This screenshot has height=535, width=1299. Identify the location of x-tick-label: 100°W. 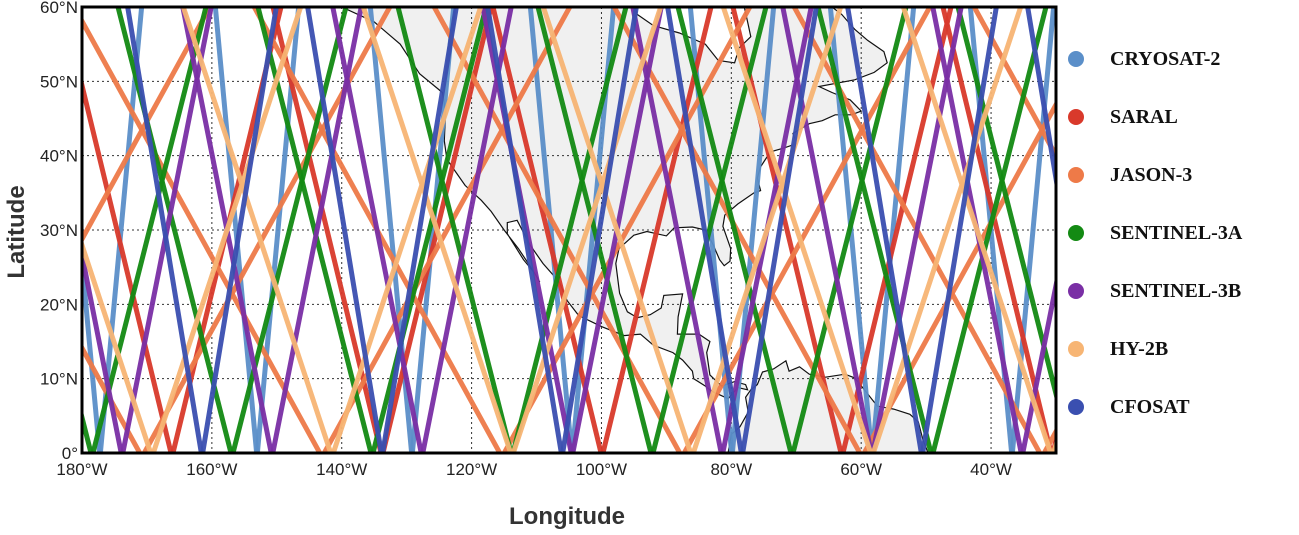
(601, 469).